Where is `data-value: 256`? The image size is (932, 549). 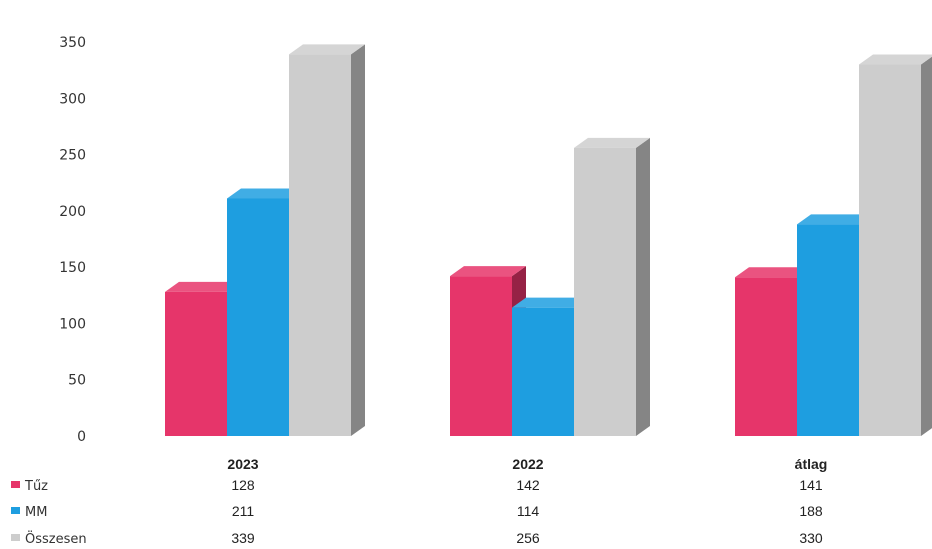 data-value: 256 is located at coordinates (528, 538).